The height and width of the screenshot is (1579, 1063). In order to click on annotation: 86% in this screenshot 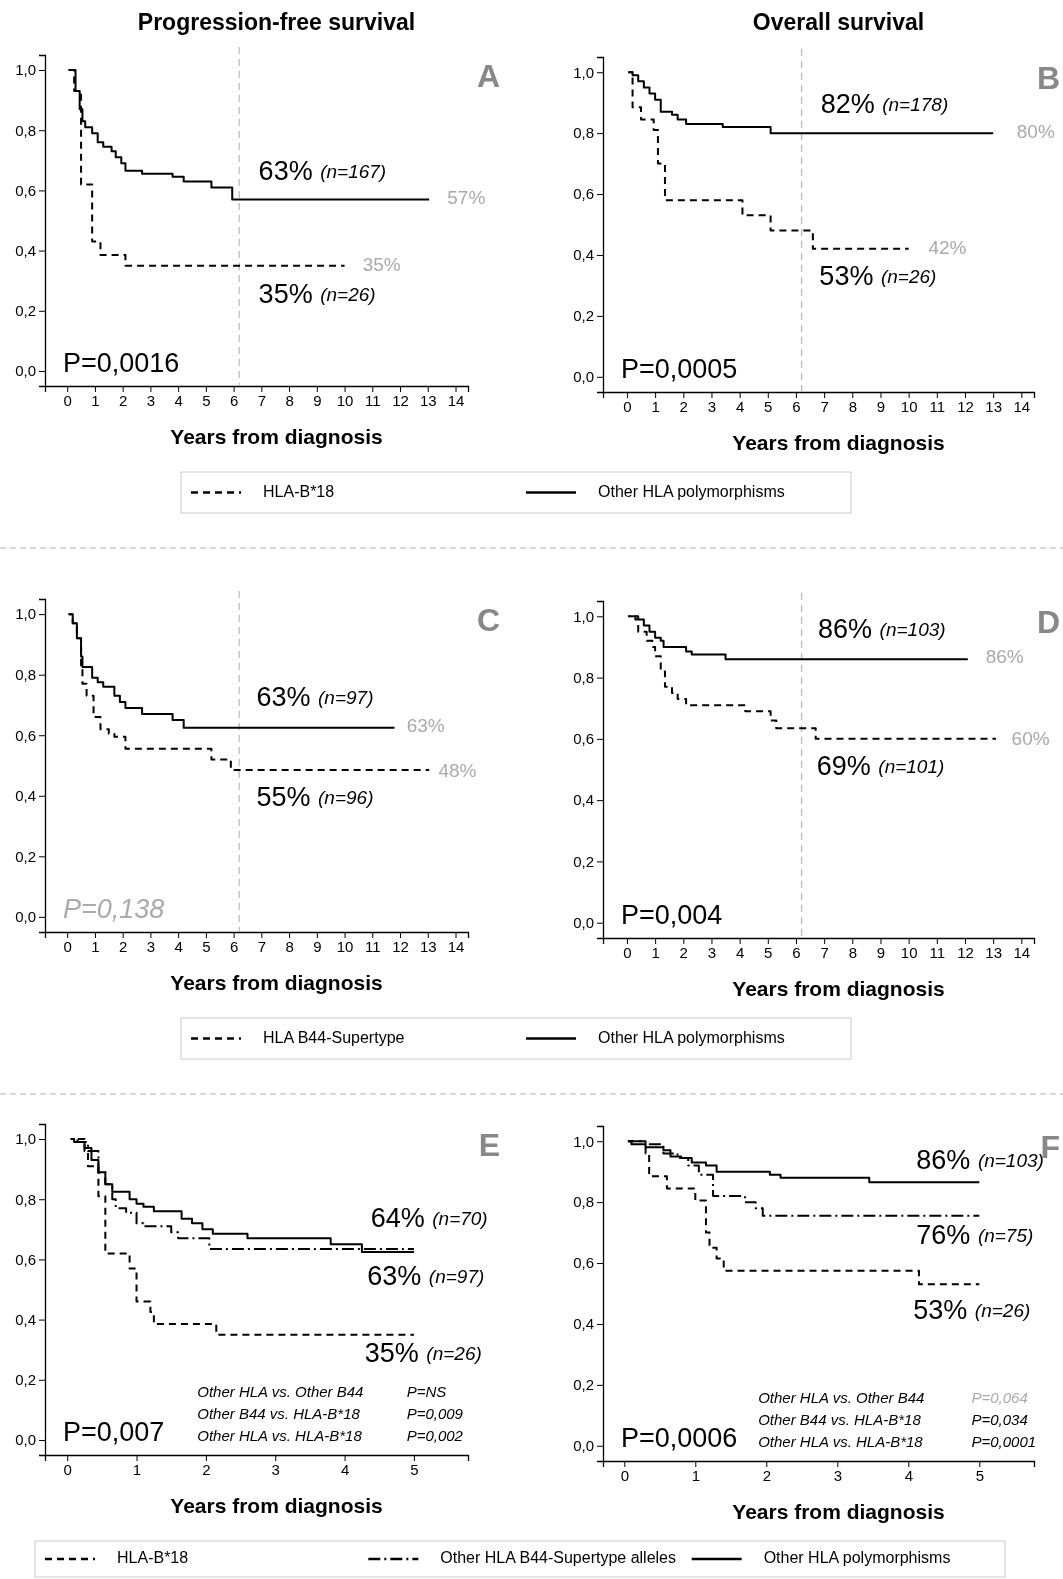, I will do `click(1004, 656)`.